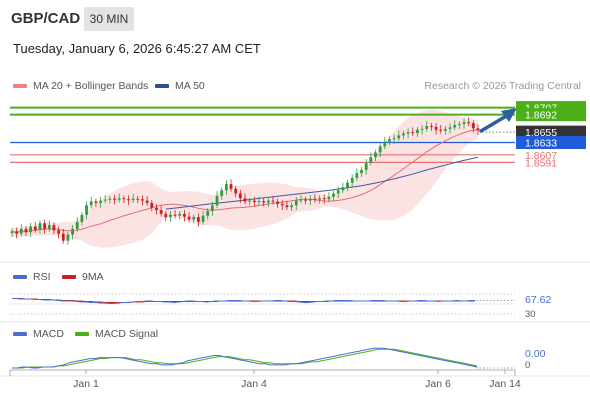 This screenshot has height=400, width=590. Describe the element at coordinates (538, 300) in the screenshot. I see `rsi-value-label: 67.62` at that location.